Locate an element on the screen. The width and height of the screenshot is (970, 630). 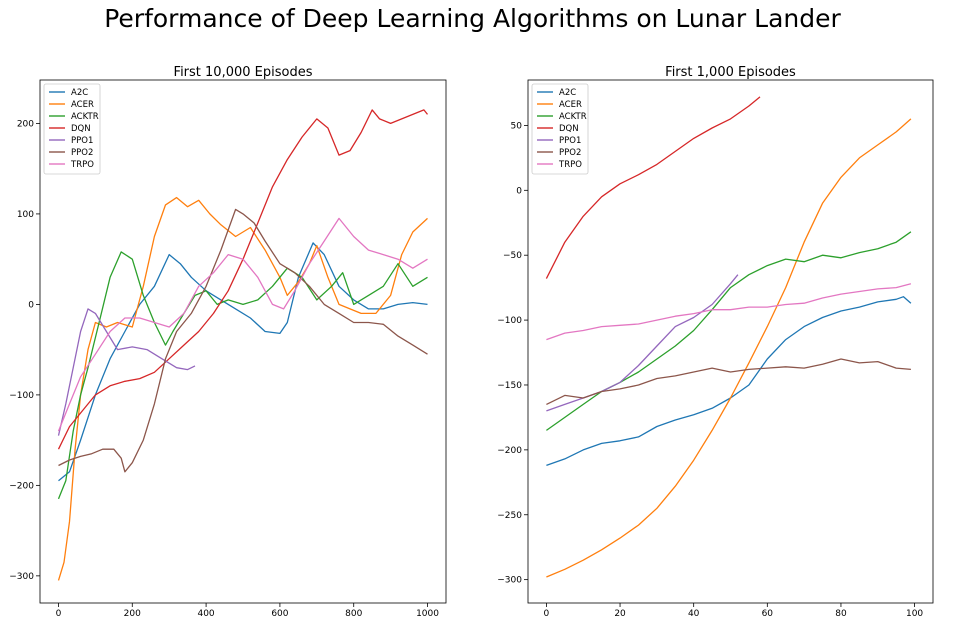
x-tick-label: 200 is located at coordinates (132, 614).